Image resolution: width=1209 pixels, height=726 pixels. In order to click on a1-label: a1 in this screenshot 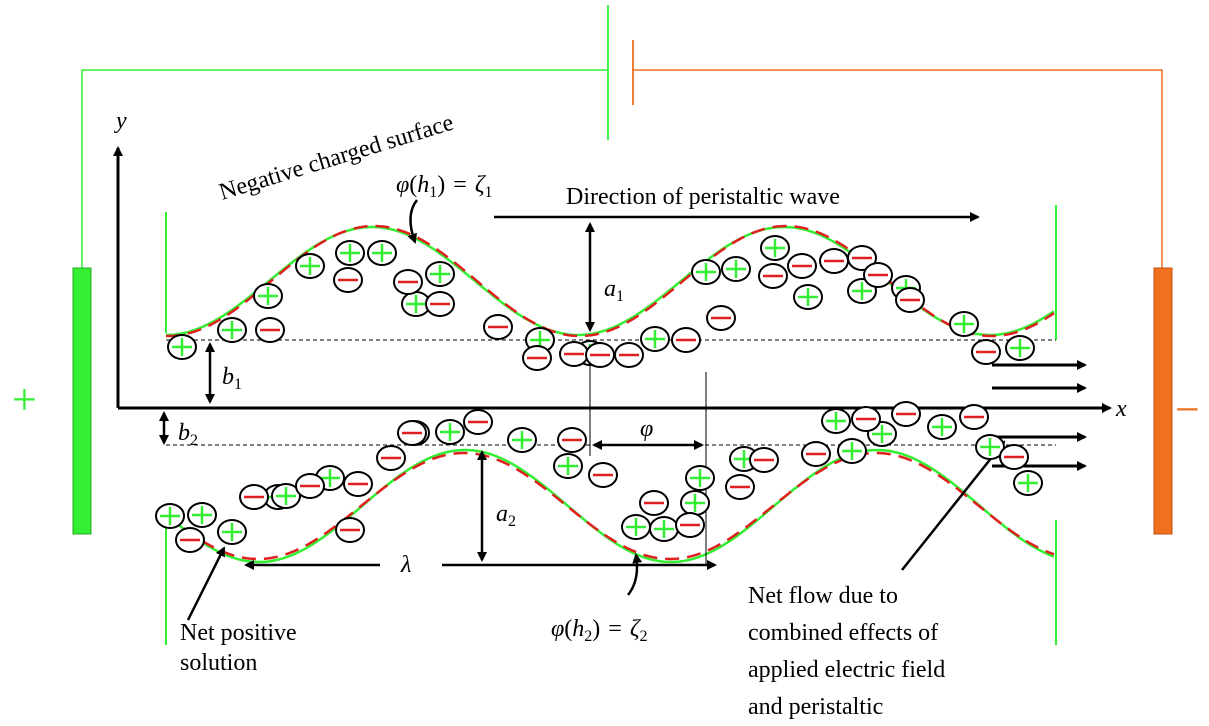, I will do `click(614, 290)`.